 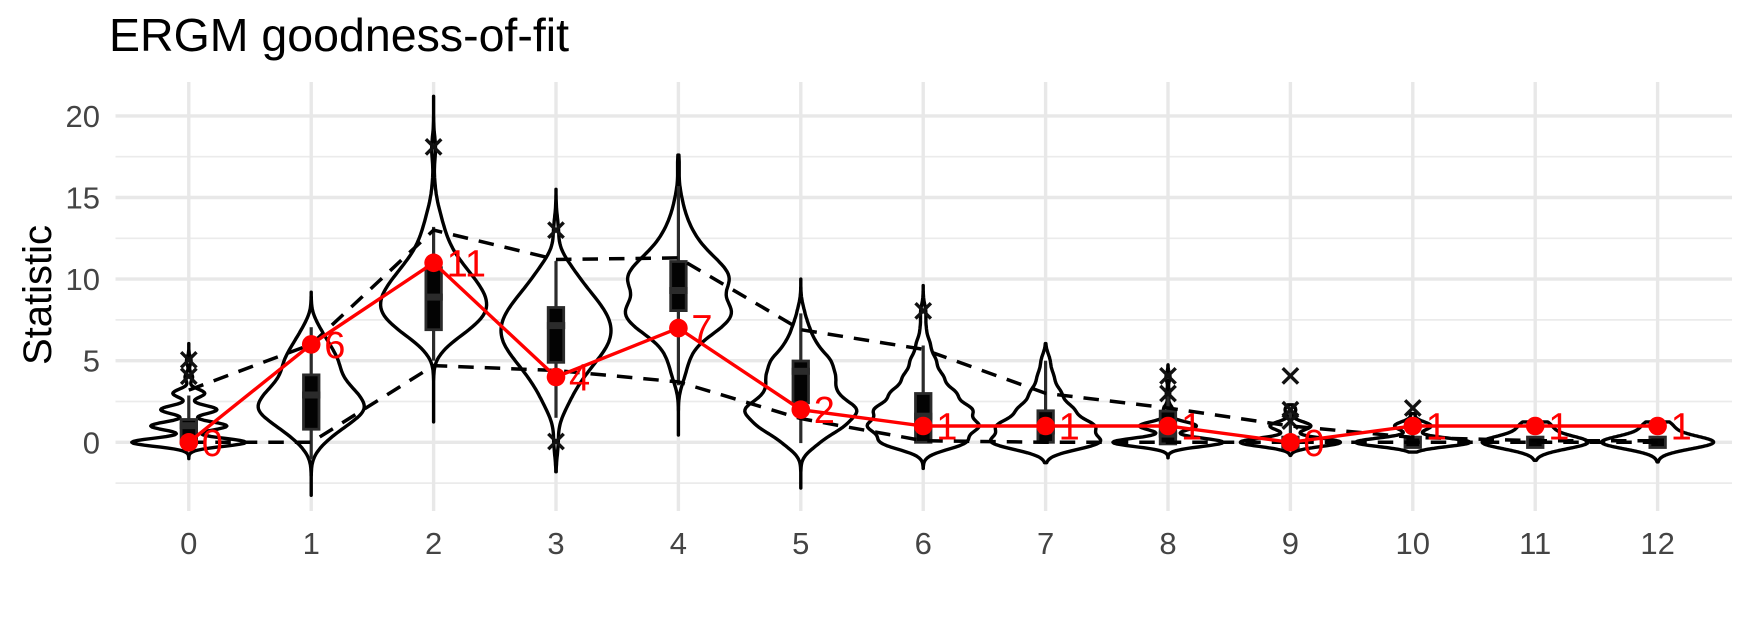 I want to click on svg-text: Statistic, so click(x=38, y=295).